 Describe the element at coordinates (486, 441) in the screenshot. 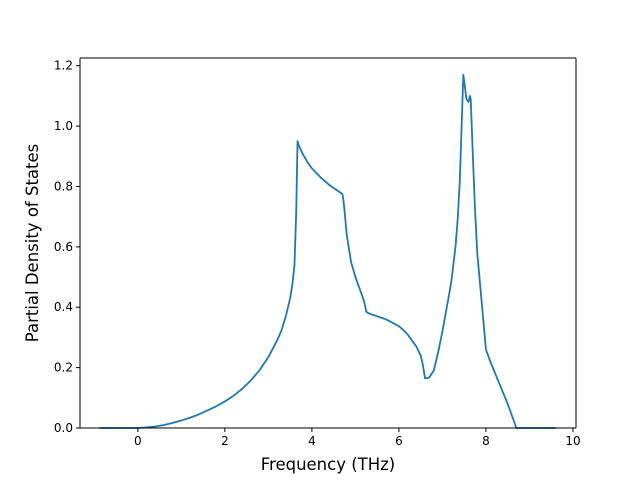

I see `x-tick-label: 8` at that location.